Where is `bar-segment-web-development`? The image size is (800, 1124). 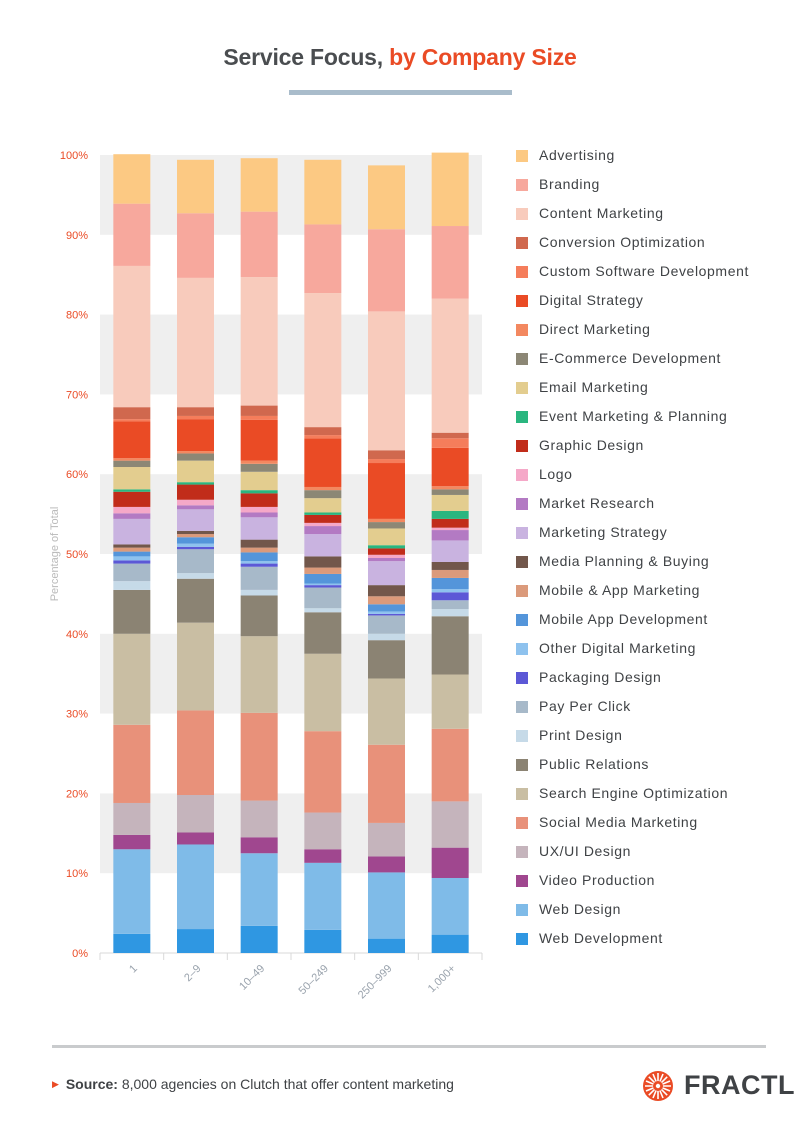 bar-segment-web-development is located at coordinates (450, 943).